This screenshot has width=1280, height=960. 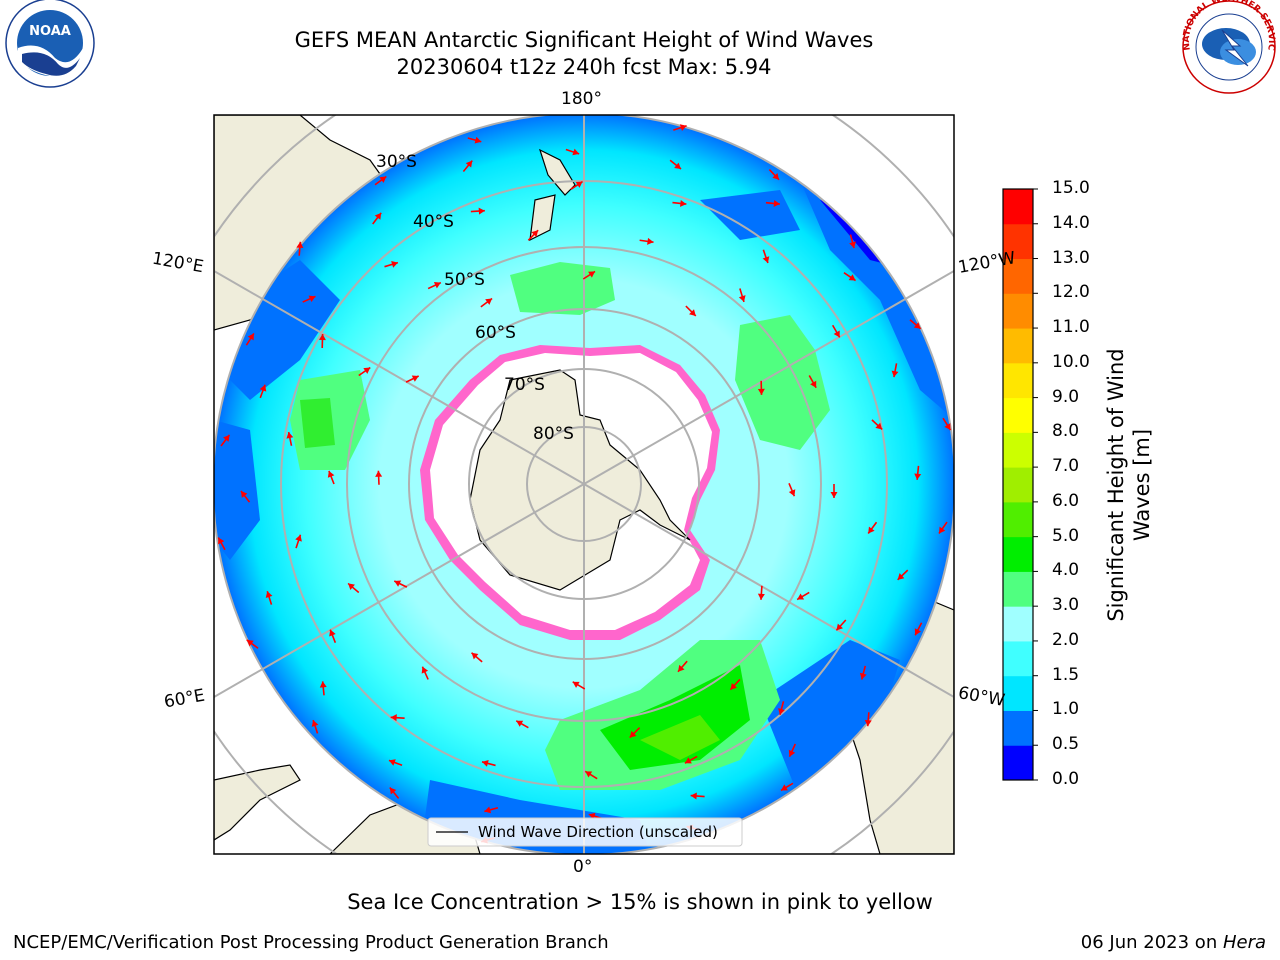 I want to click on lat-label-60s: 60°S, so click(x=495, y=333).